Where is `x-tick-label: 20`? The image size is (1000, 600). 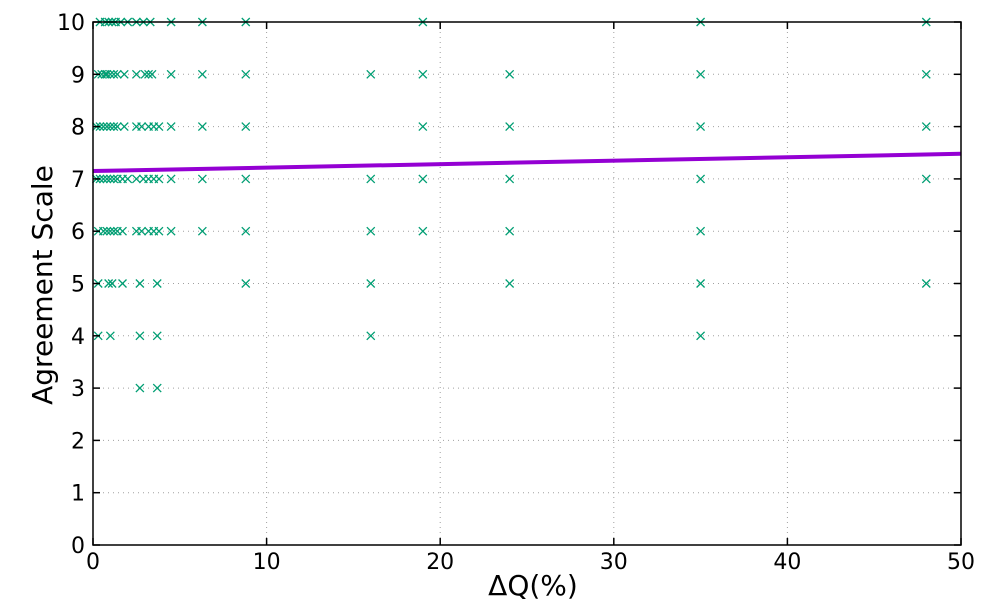 x-tick-label: 20 is located at coordinates (440, 562).